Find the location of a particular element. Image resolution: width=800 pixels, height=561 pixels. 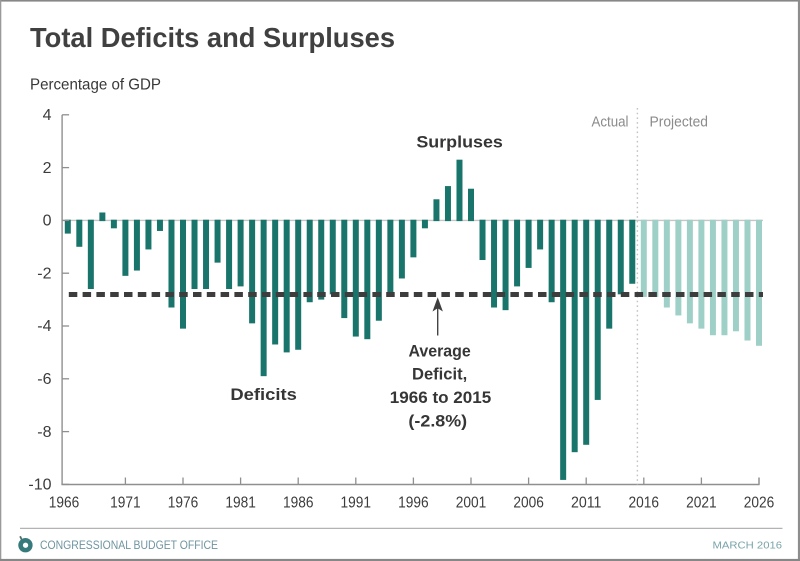

svg-text: Deficit, is located at coordinates (439, 375).